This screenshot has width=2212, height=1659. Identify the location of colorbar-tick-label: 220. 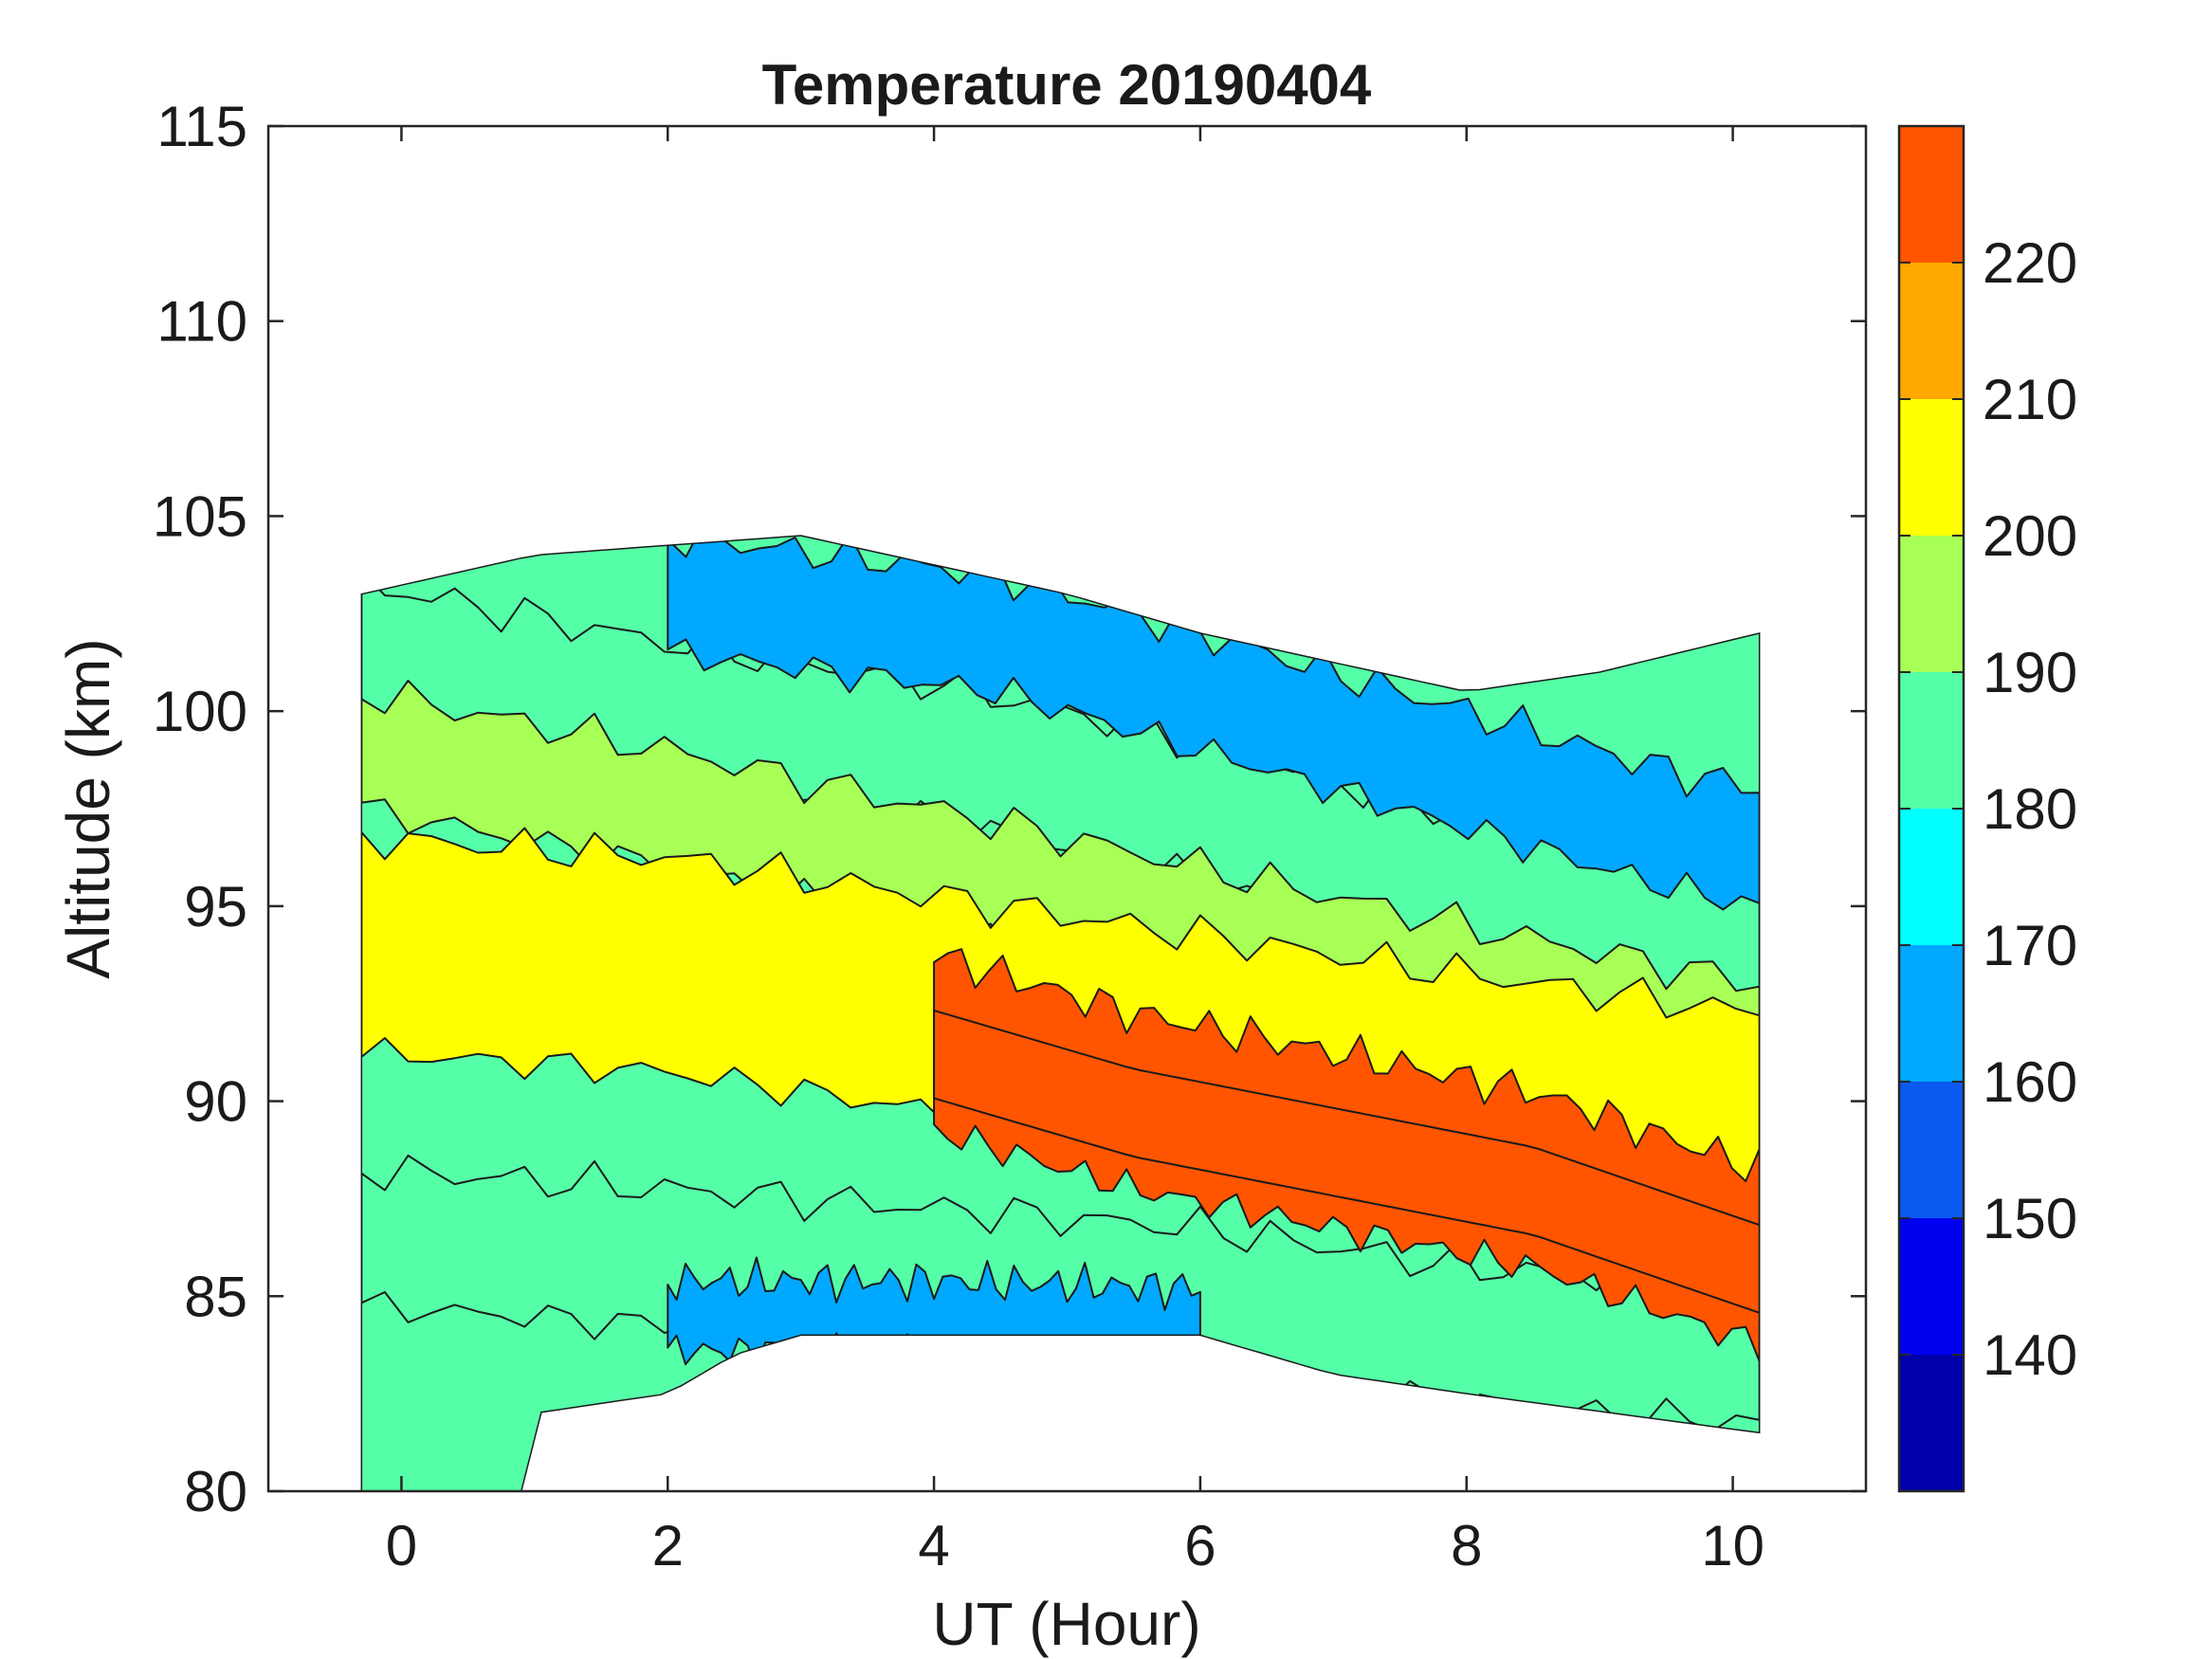
(2030, 263).